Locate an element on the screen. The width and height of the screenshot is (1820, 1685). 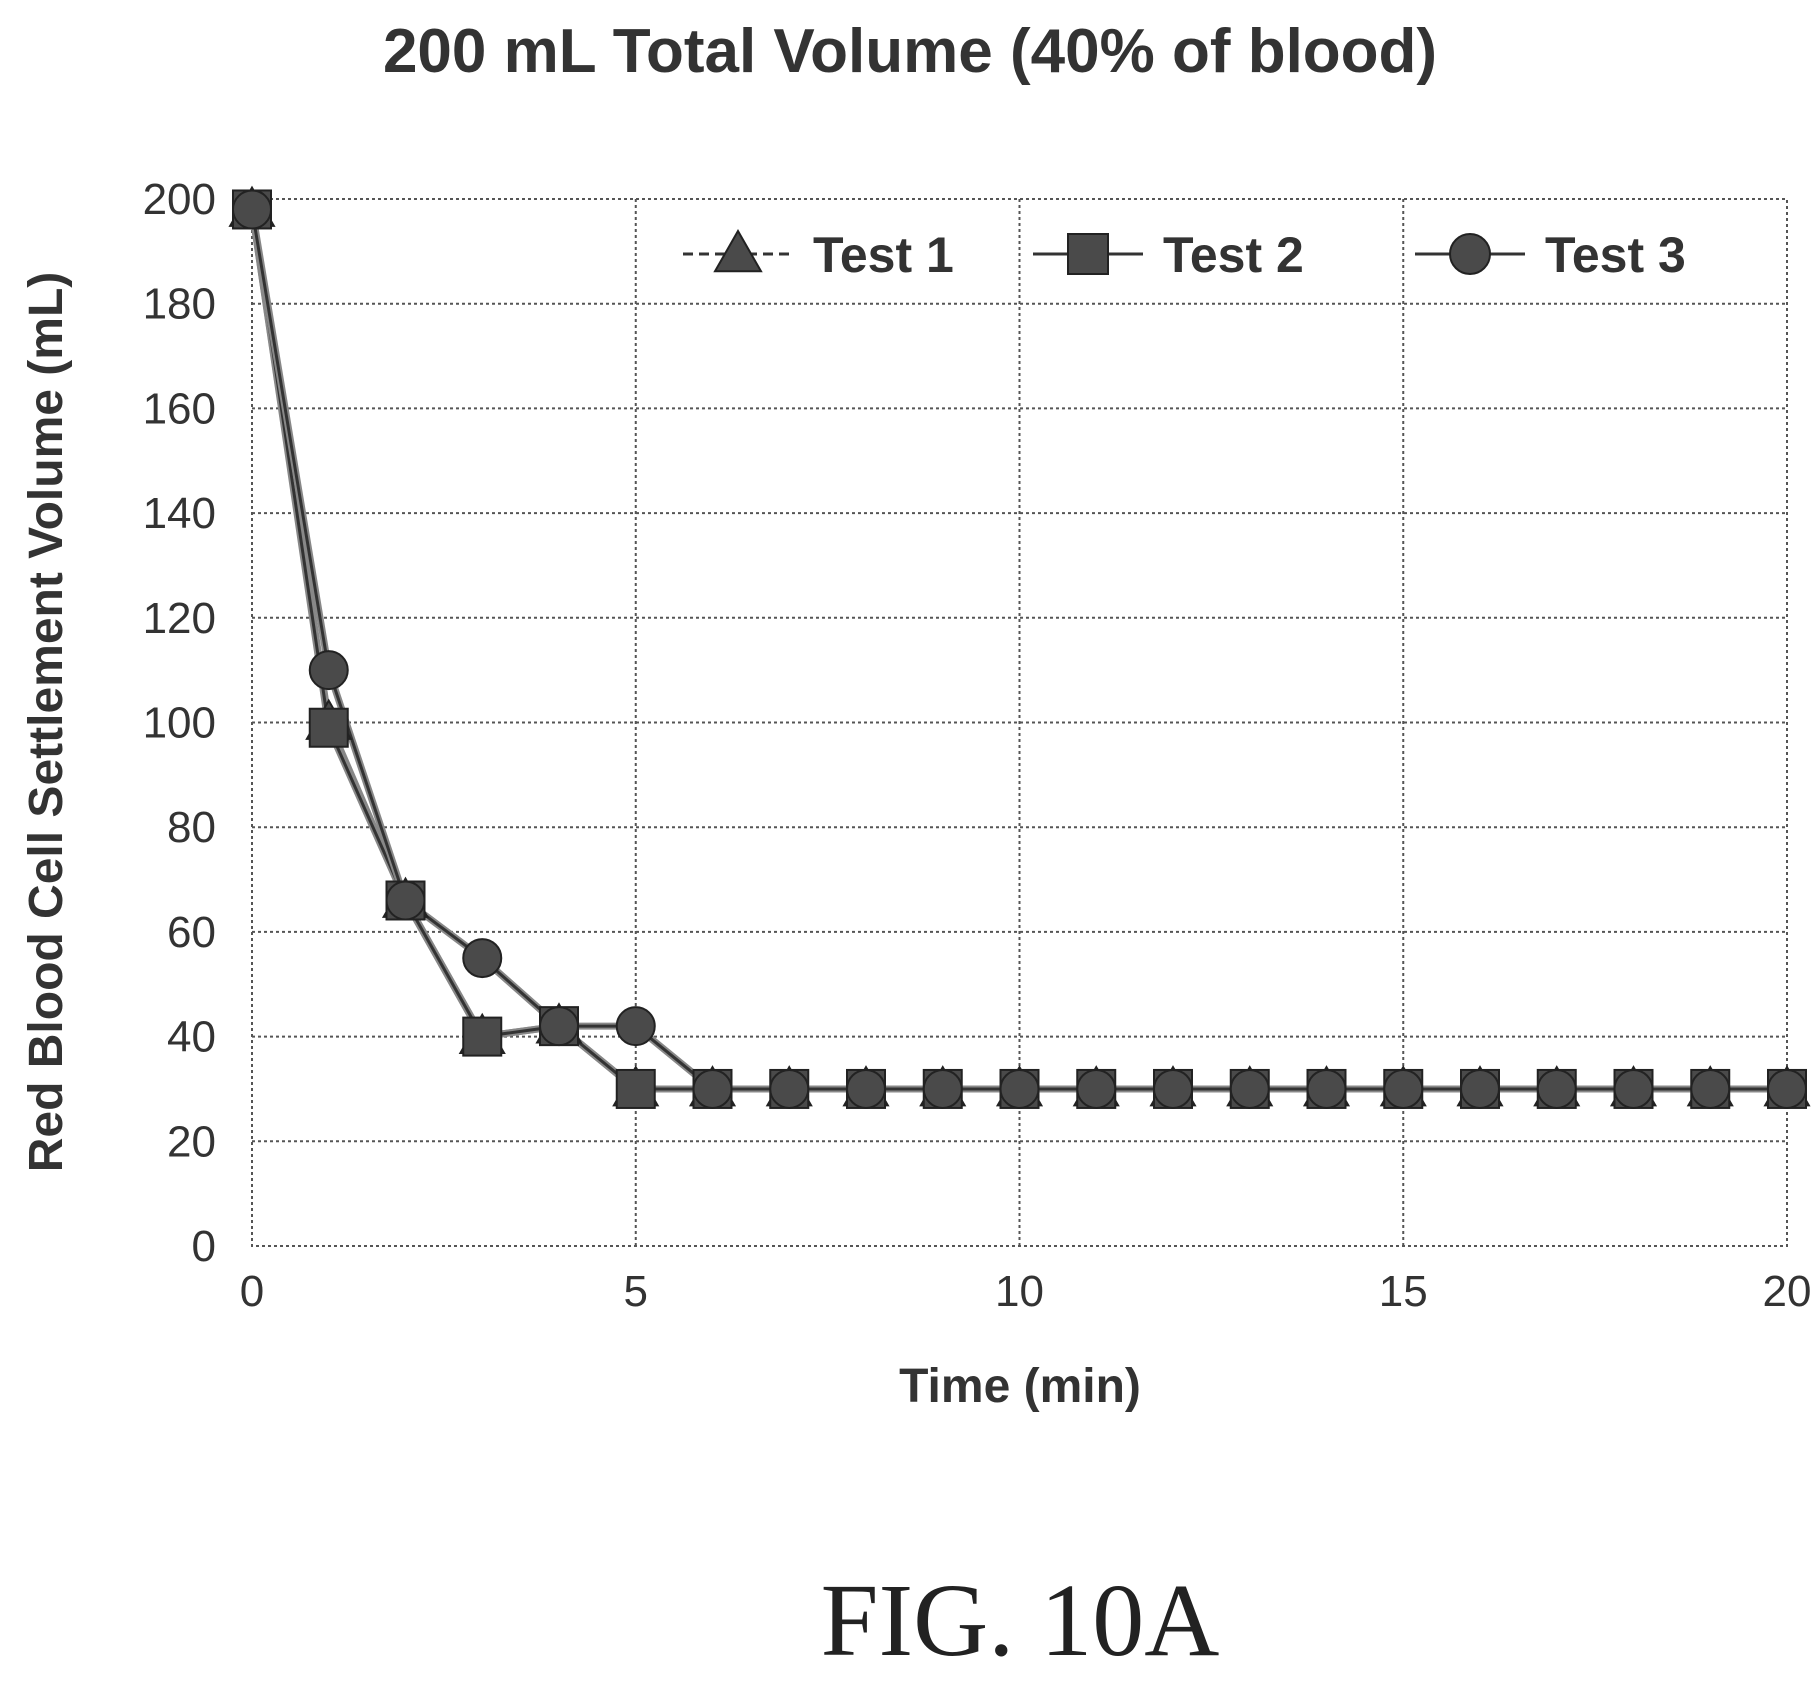
y-tick-label: 180 is located at coordinates (179, 304).